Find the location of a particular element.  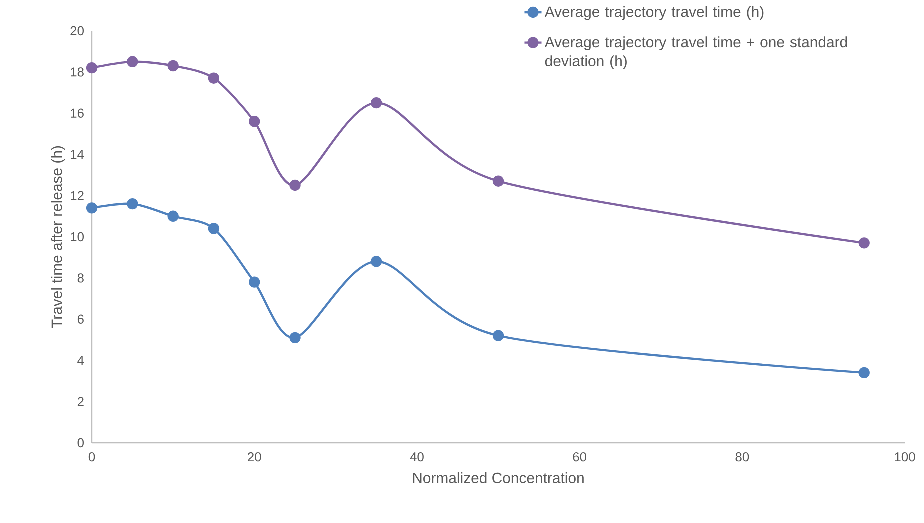

y-tick-label: 4 is located at coordinates (81, 361).